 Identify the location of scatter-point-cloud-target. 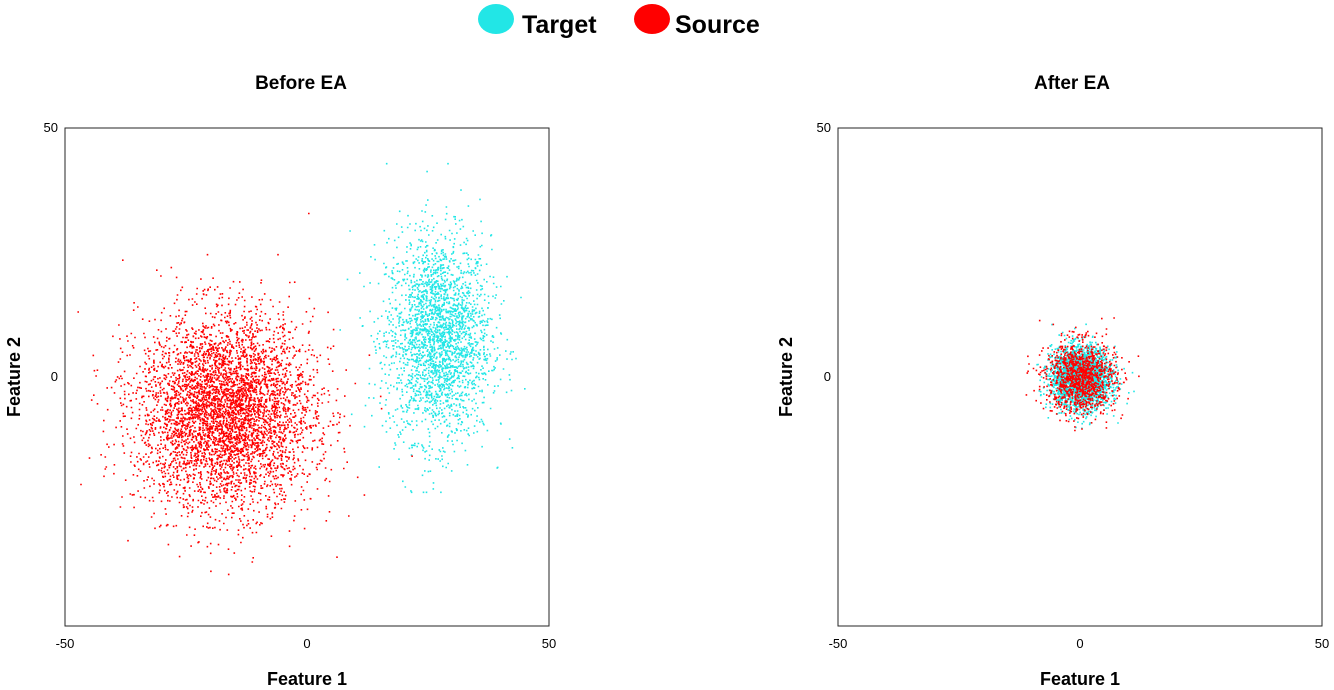
(432, 328).